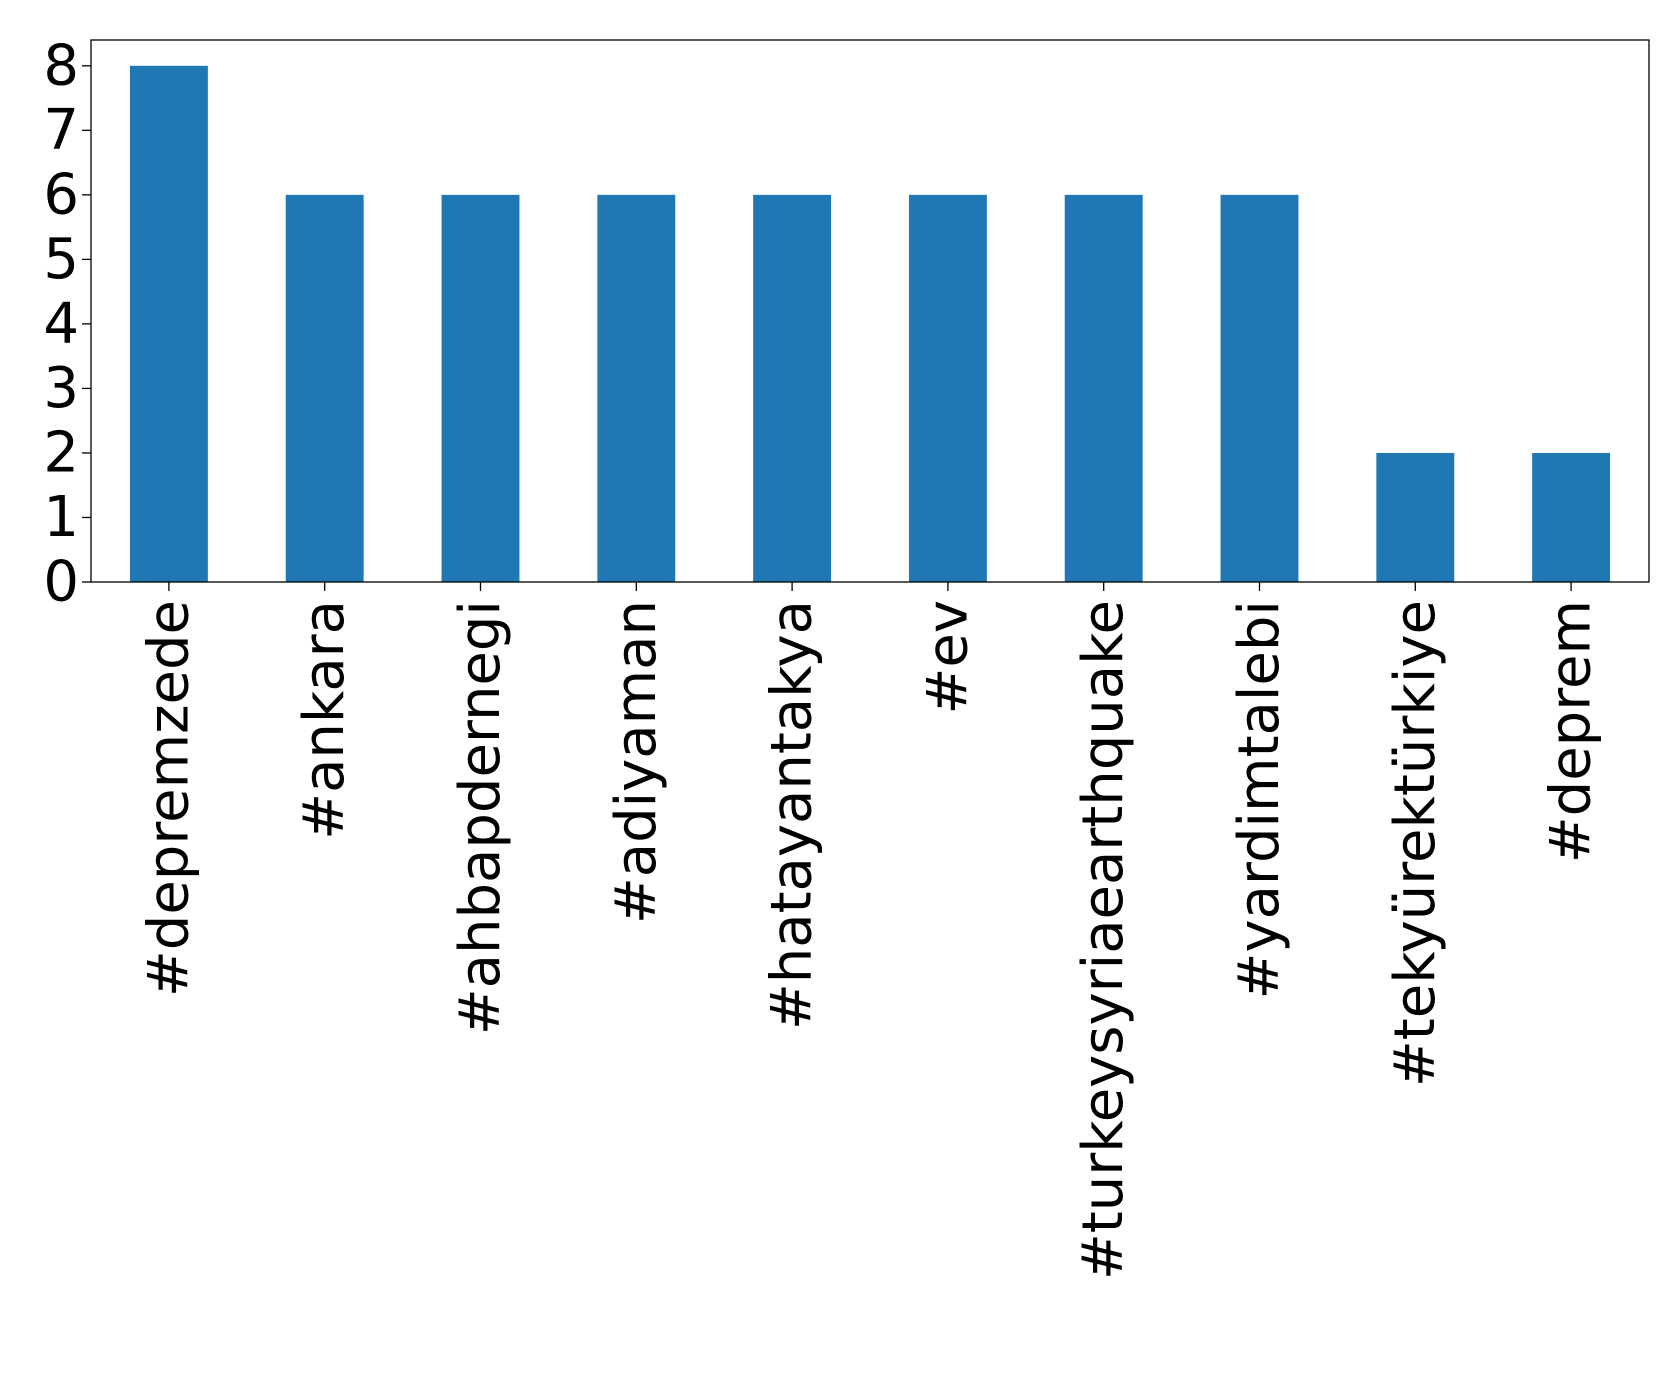 The width and height of the screenshot is (1679, 1387). What do you see at coordinates (61, 452) in the screenshot?
I see `y-tick-label: 2` at bounding box center [61, 452].